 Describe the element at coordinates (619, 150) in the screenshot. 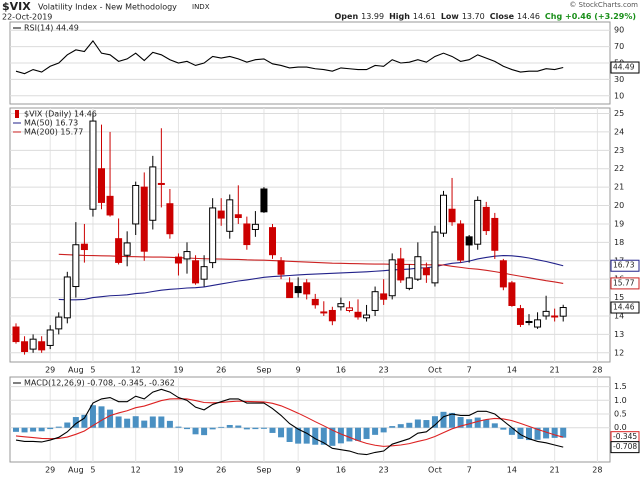

I see `y-tick-label: 23` at that location.